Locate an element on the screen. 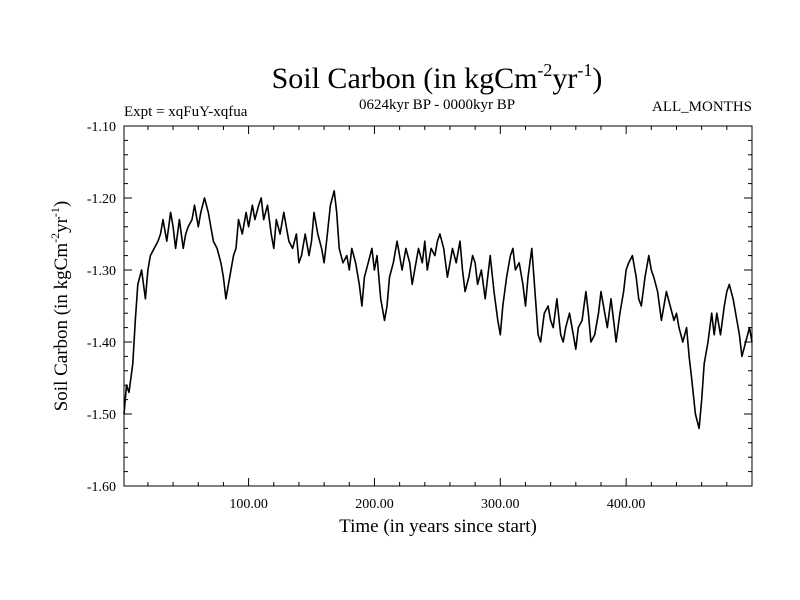  x-tick-label: 200.00 is located at coordinates (374, 504).